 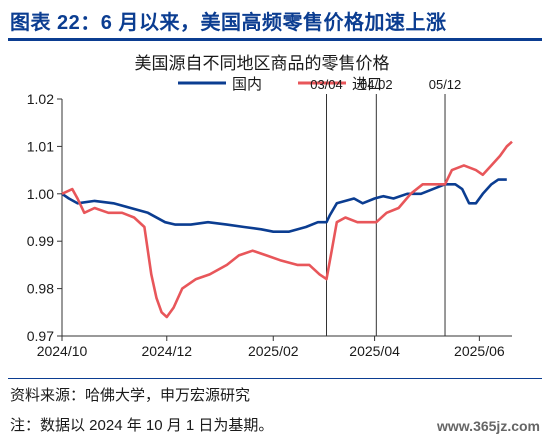 What do you see at coordinates (273, 351) in the screenshot?
I see `x-tick-label: 2025/02` at bounding box center [273, 351].